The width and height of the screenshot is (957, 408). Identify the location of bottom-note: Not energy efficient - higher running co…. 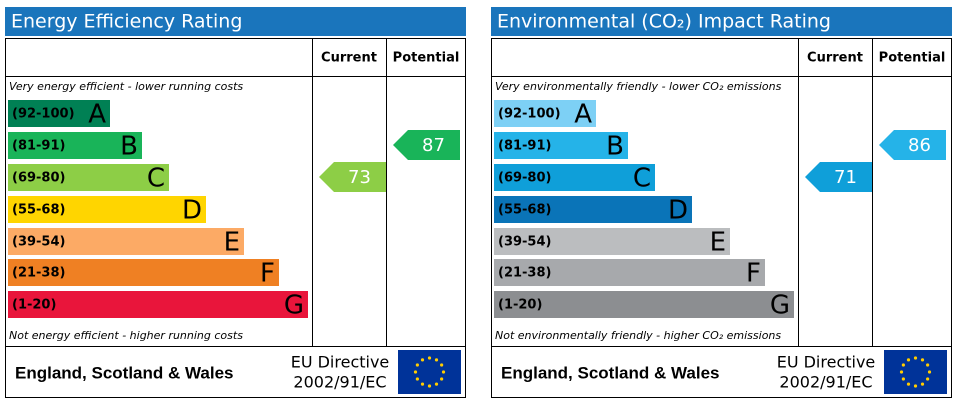
(126, 335).